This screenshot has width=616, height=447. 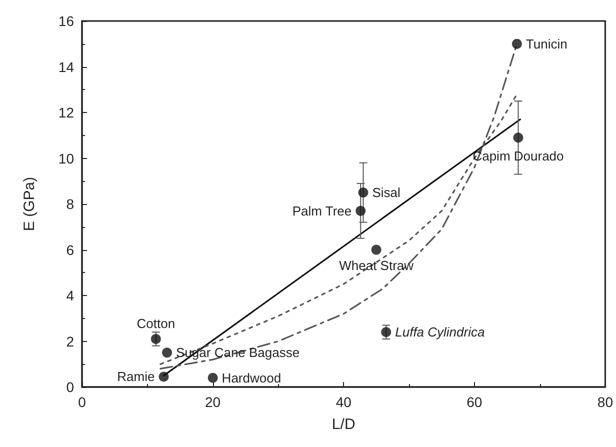 I want to click on y-tick-label: 12, so click(x=66, y=112).